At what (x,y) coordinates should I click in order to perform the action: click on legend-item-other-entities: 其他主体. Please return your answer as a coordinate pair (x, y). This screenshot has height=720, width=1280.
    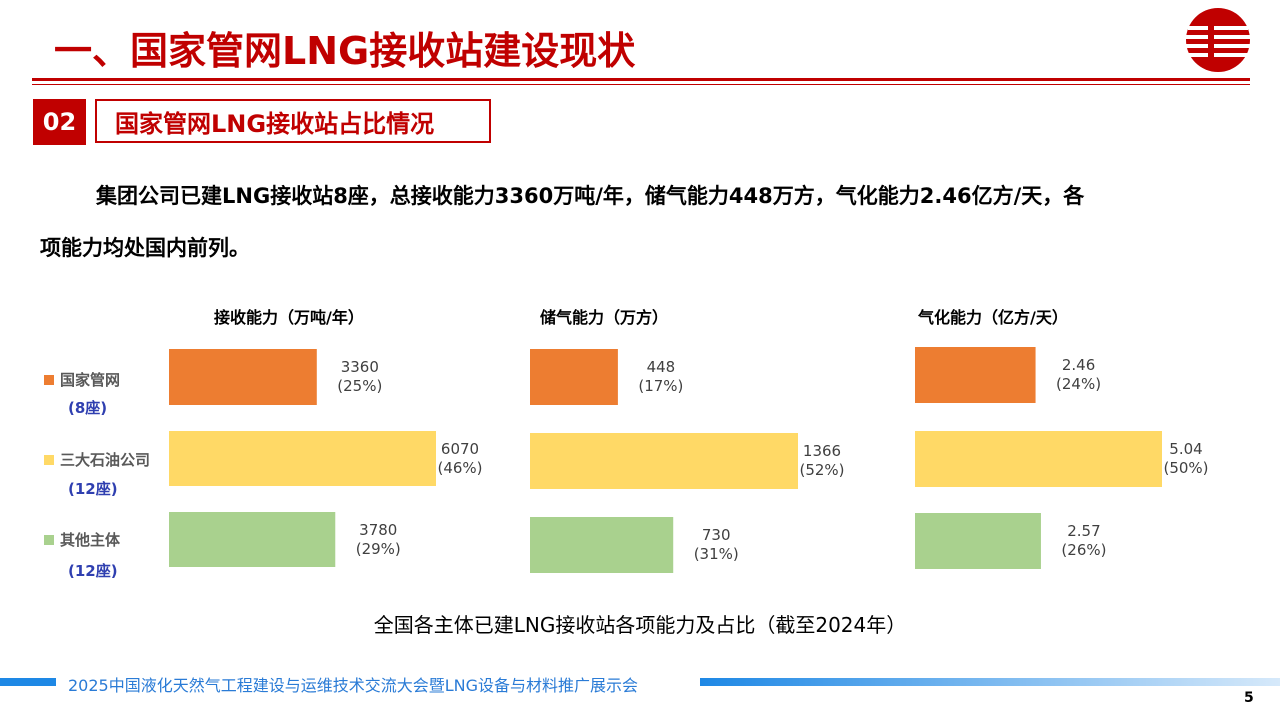
    Looking at the image, I should click on (82, 539).